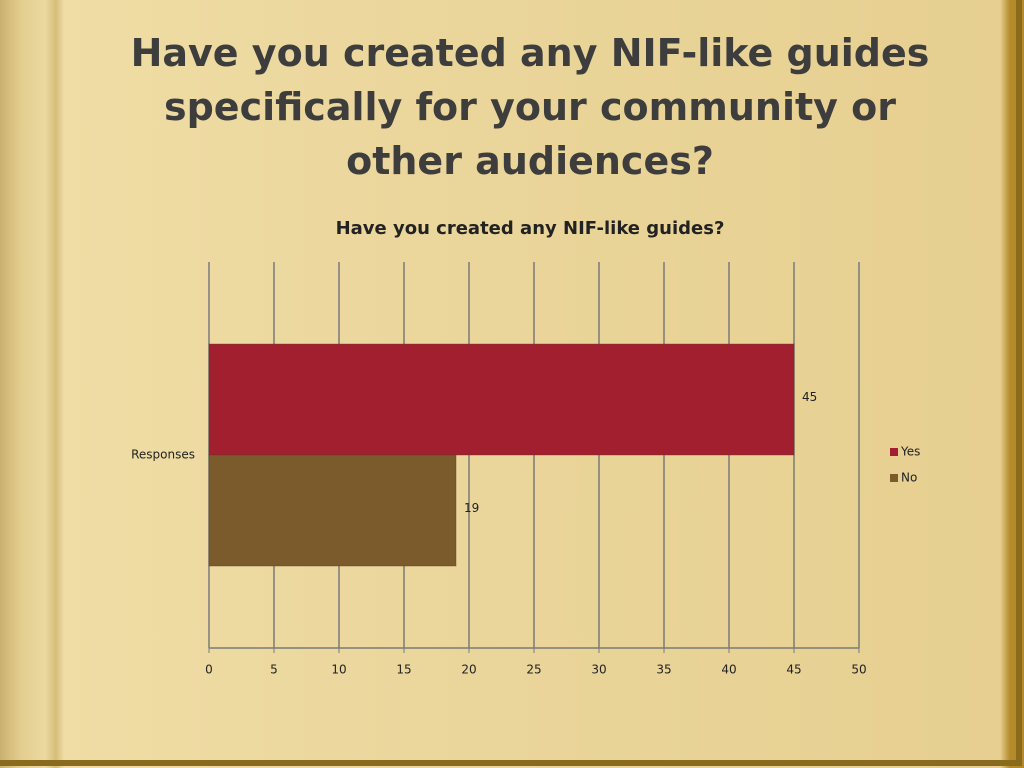  What do you see at coordinates (909, 478) in the screenshot?
I see `legend-label: No` at bounding box center [909, 478].